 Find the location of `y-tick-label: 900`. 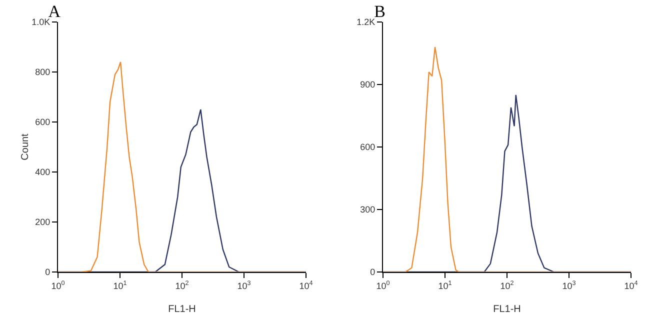

y-tick-label: 900 is located at coordinates (368, 85).